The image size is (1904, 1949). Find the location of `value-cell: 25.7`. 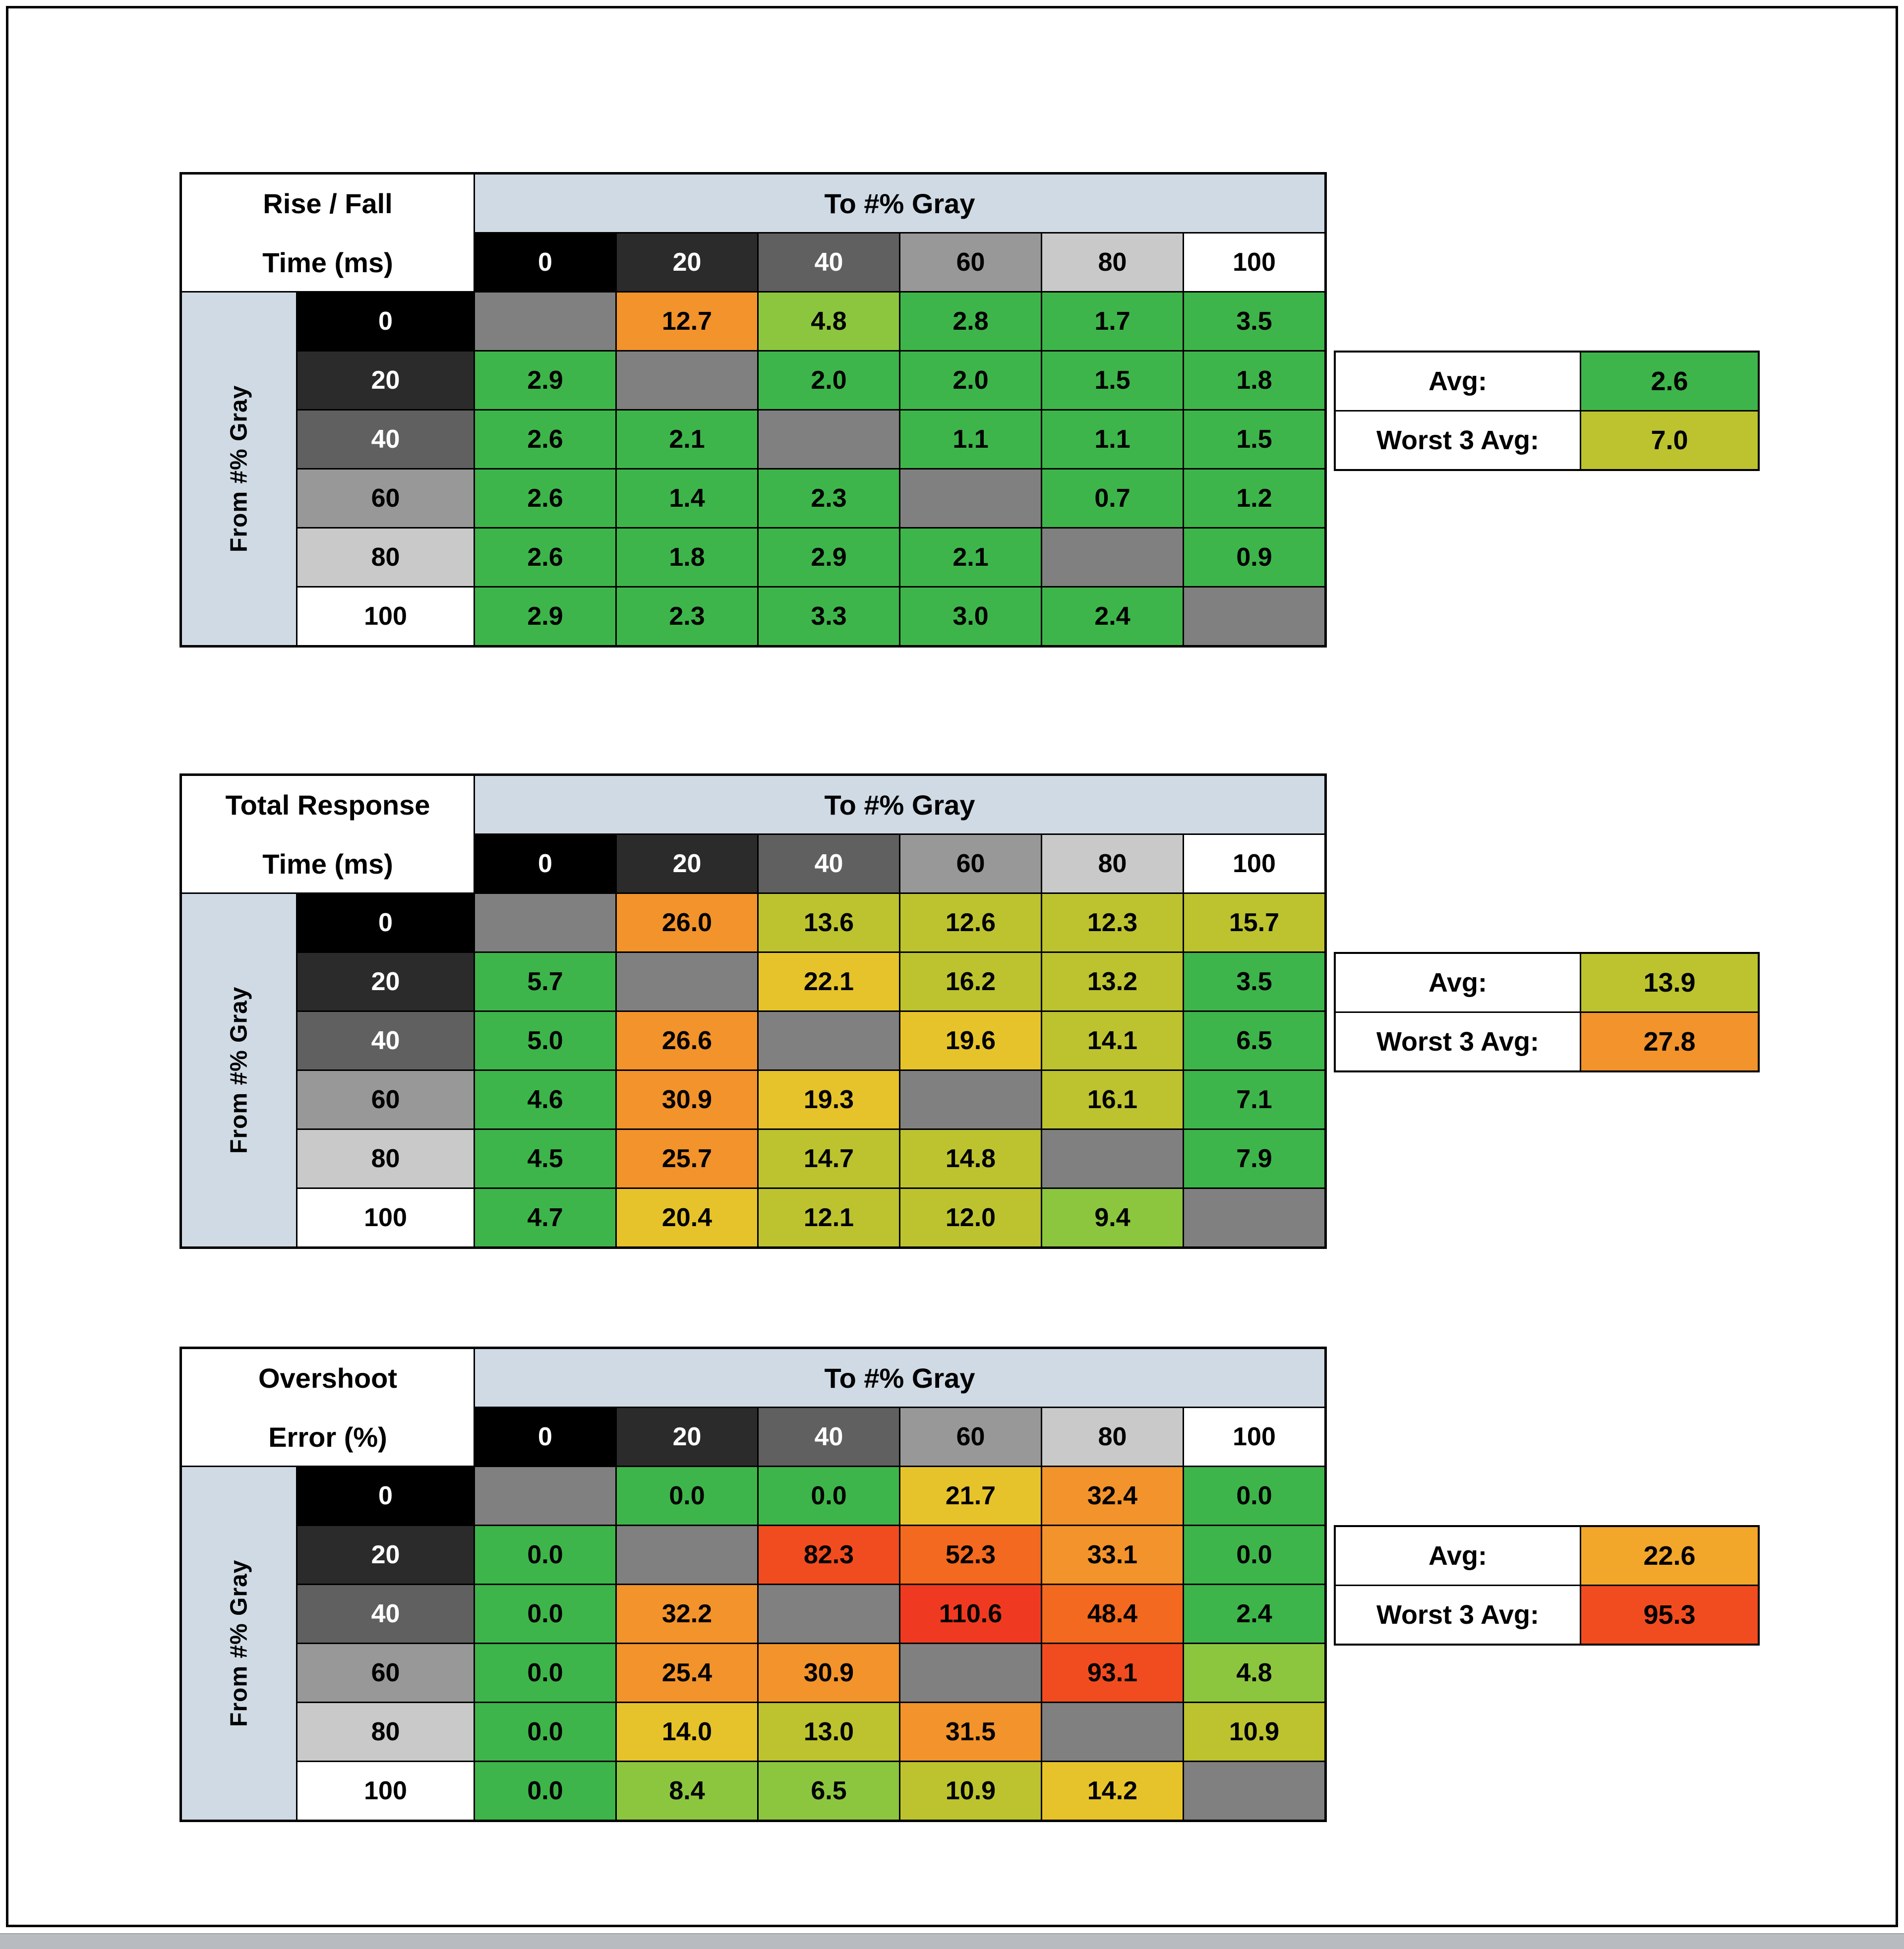

value-cell: 25.7 is located at coordinates (687, 1159).